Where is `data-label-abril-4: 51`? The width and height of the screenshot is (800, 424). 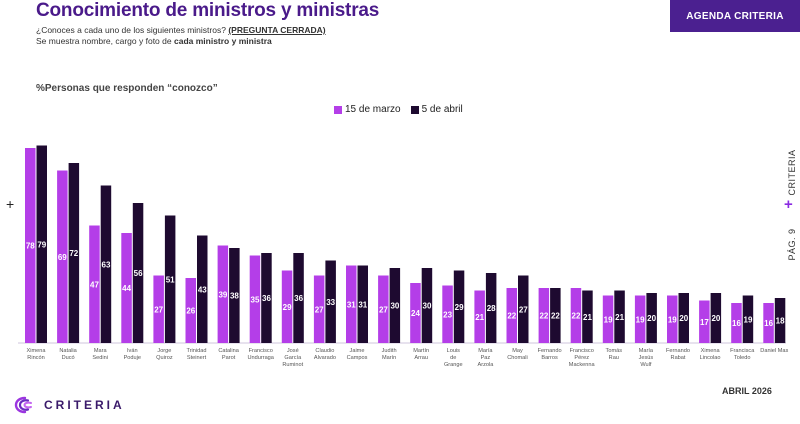 data-label-abril-4: 51 is located at coordinates (170, 279).